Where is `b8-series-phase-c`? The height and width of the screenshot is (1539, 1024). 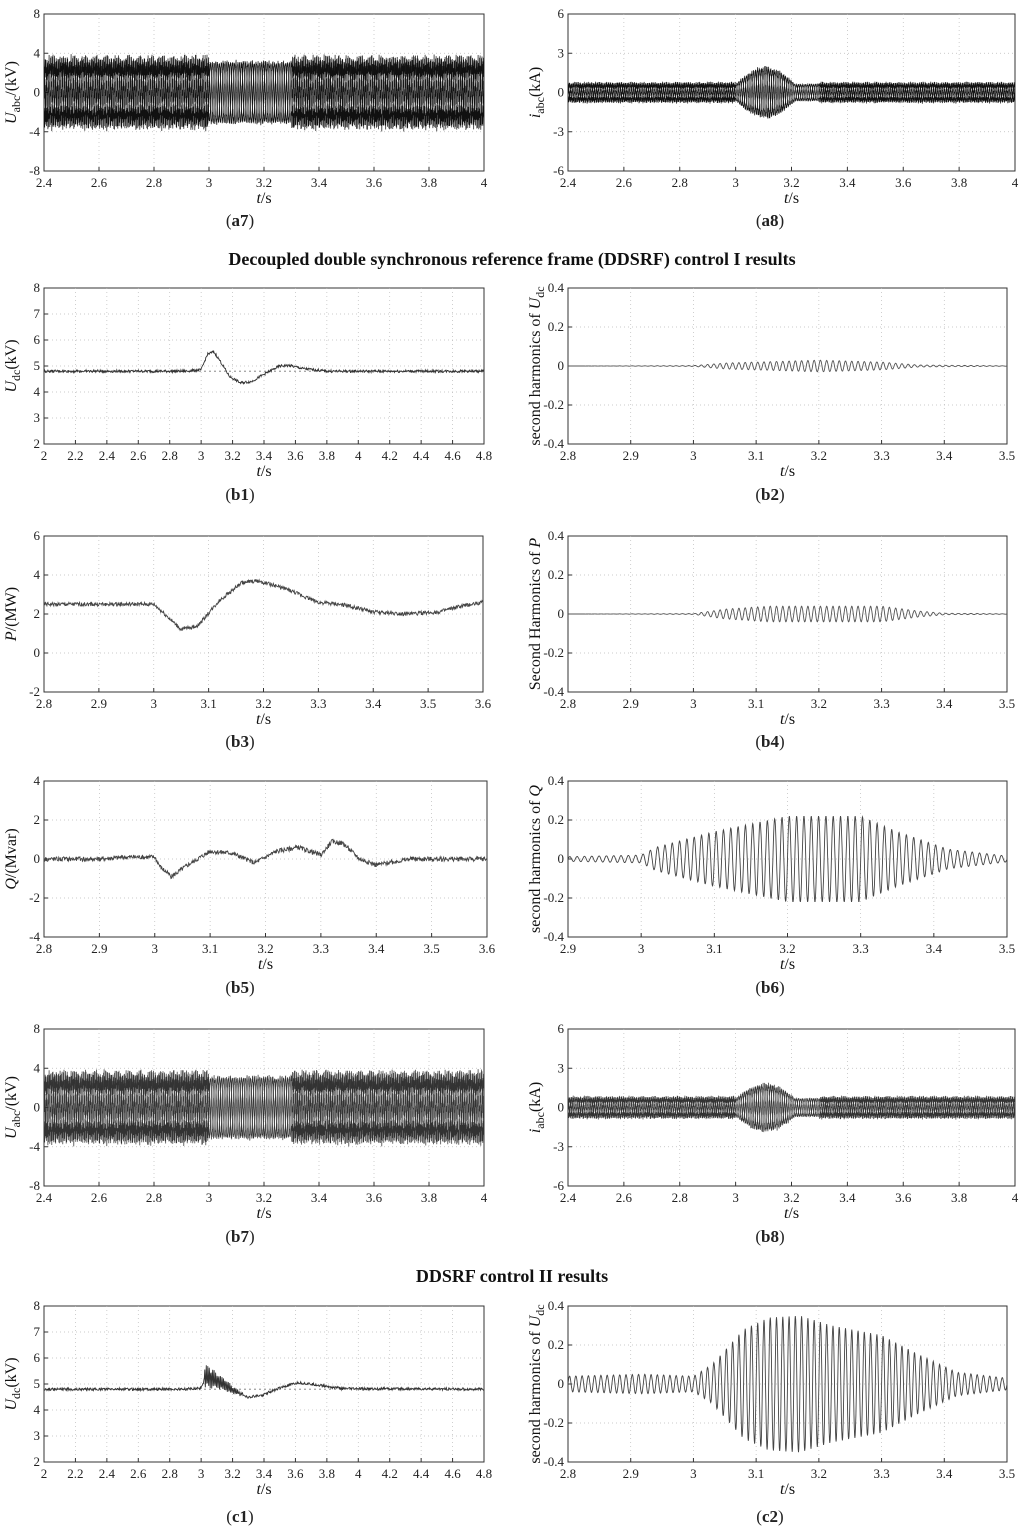 b8-series-phase-c is located at coordinates (791, 1108).